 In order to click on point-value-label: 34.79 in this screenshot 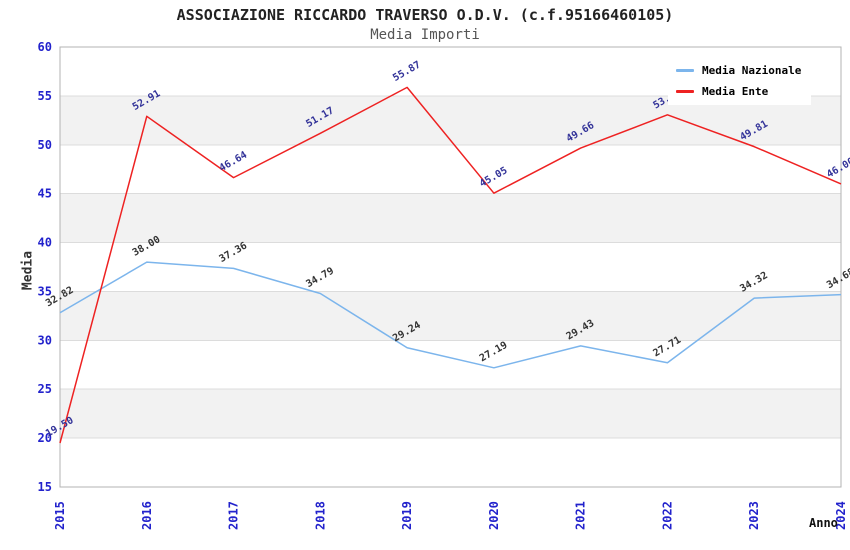, I will do `click(320, 278)`.